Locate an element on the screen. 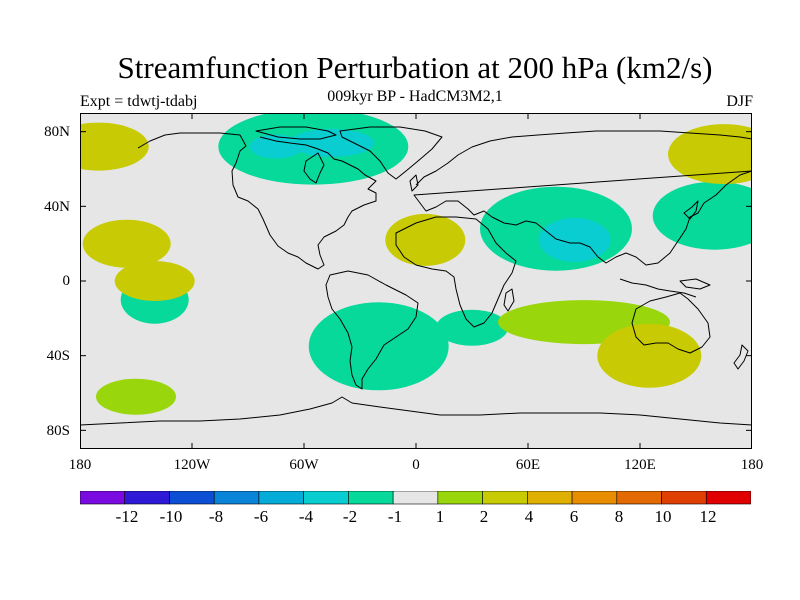  coast-hudson-bay is located at coordinates (314, 168).